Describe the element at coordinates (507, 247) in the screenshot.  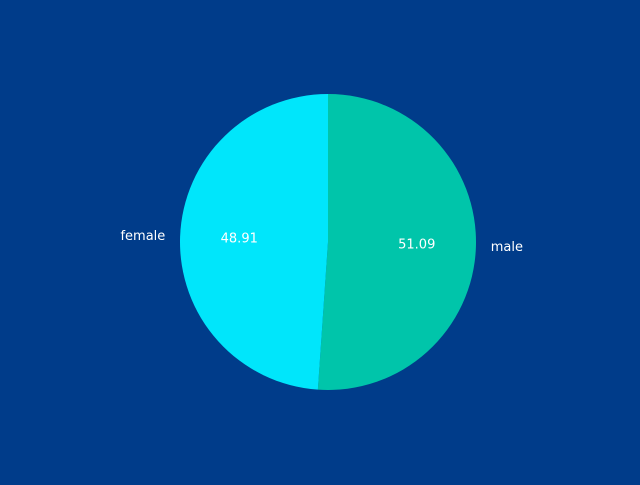
I see `pie-category-label-male: male` at that location.